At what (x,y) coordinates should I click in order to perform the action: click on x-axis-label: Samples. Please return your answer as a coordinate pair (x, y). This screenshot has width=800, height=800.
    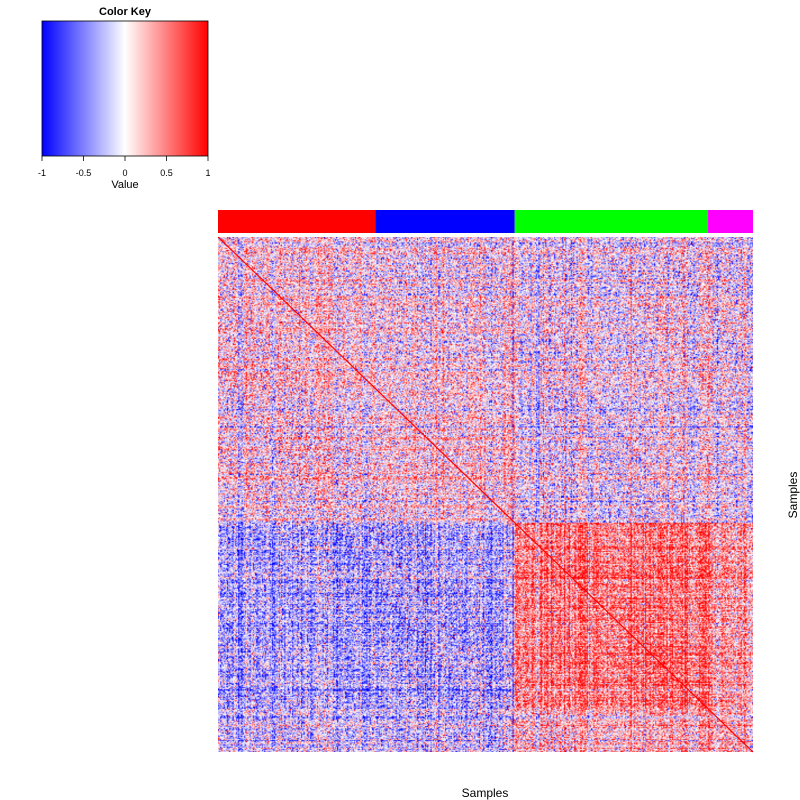
    Looking at the image, I should click on (485, 793).